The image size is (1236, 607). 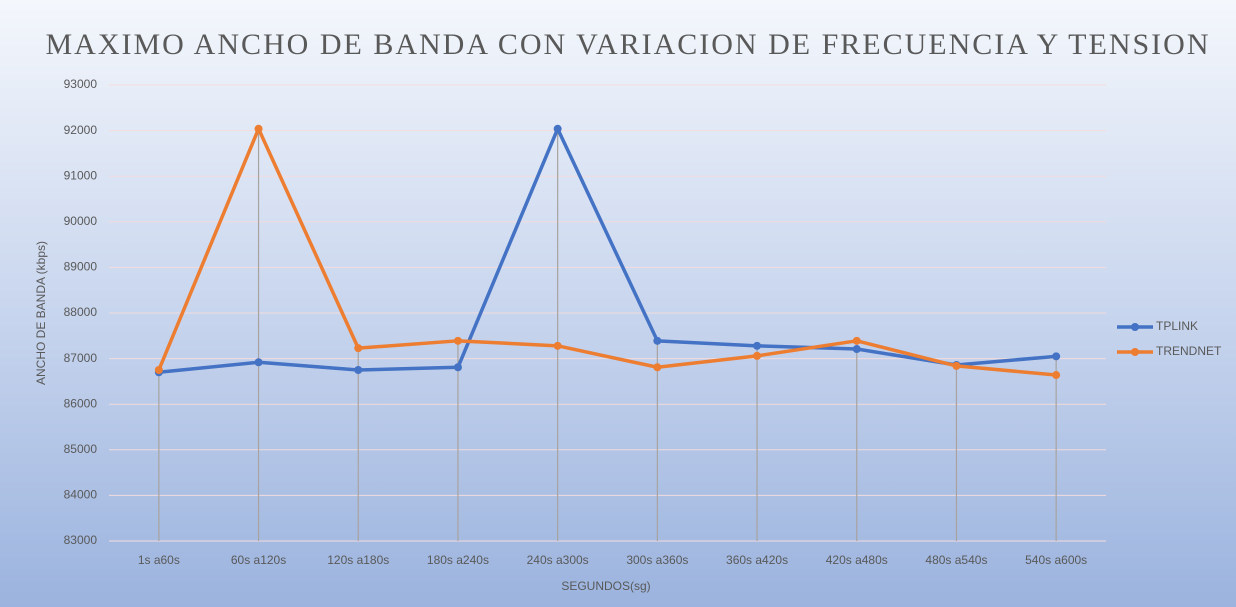 What do you see at coordinates (458, 560) in the screenshot?
I see `x-tick-label: 180s a240s` at bounding box center [458, 560].